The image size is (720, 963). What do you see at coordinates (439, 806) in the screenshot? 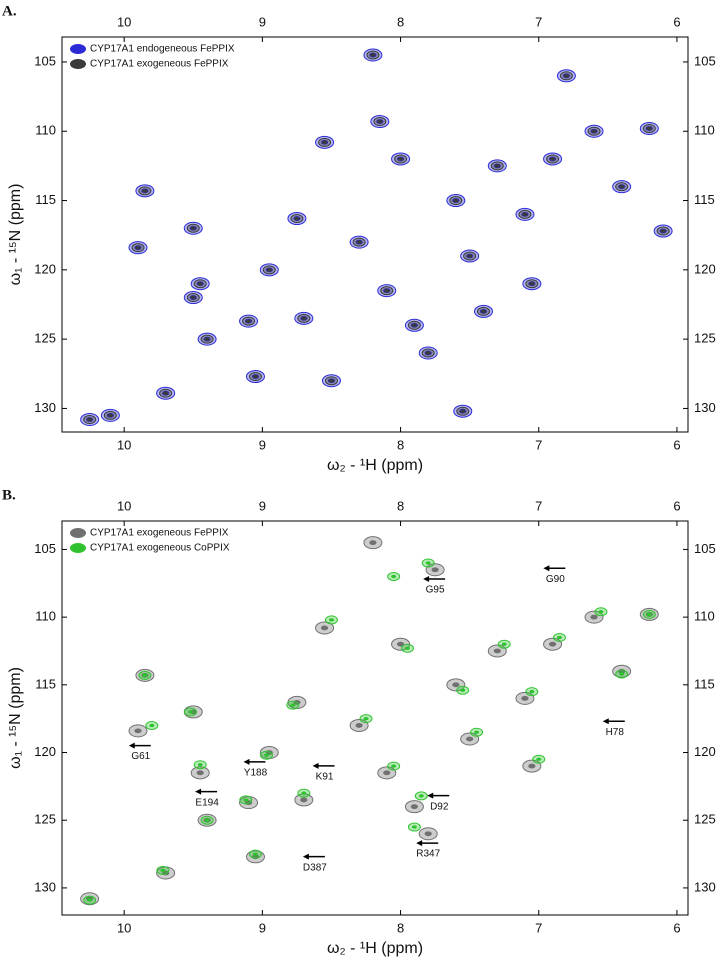
I see `annotation: D92` at bounding box center [439, 806].